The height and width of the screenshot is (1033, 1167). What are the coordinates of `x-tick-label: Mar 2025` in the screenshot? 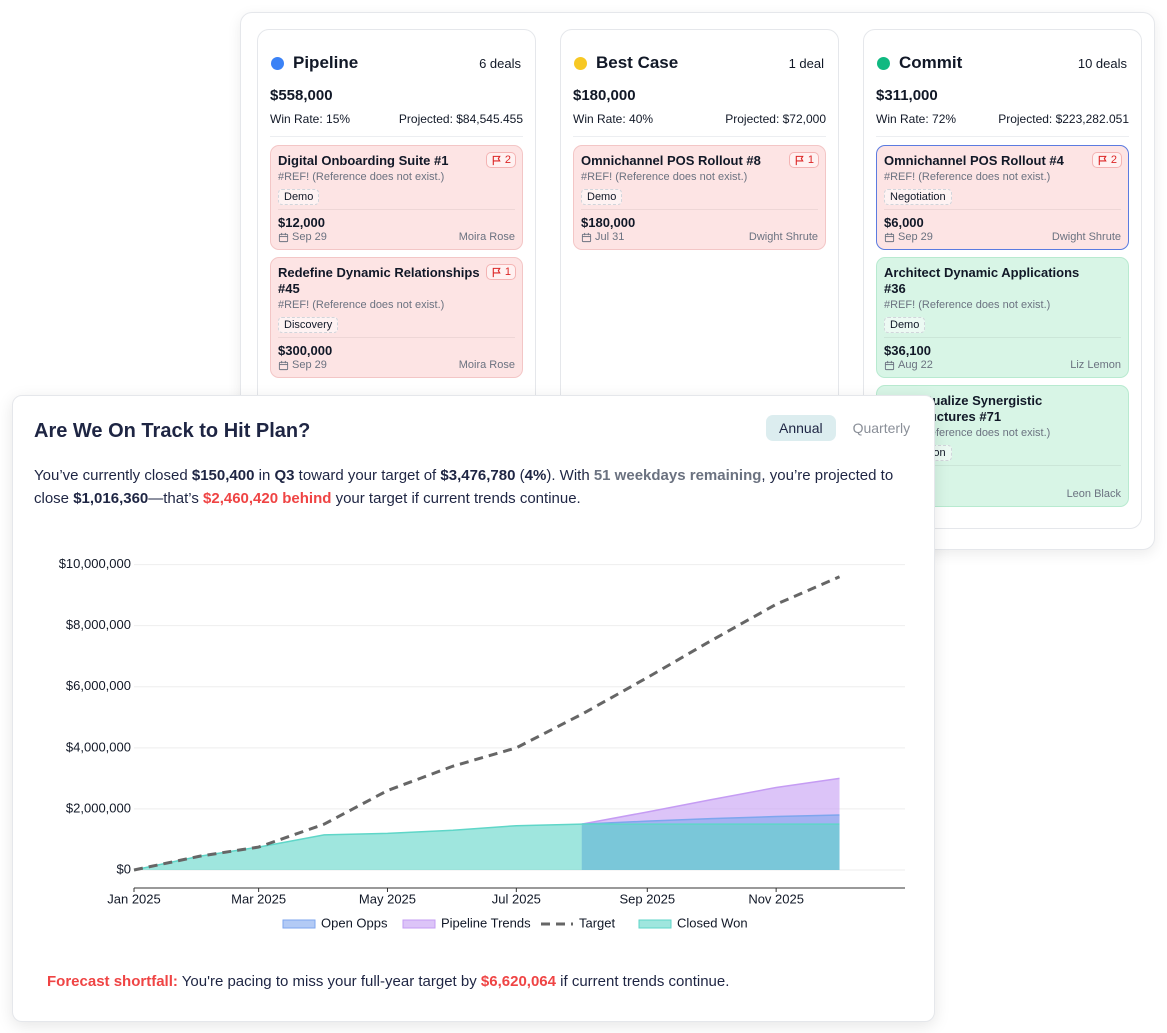 It's located at (258, 898).